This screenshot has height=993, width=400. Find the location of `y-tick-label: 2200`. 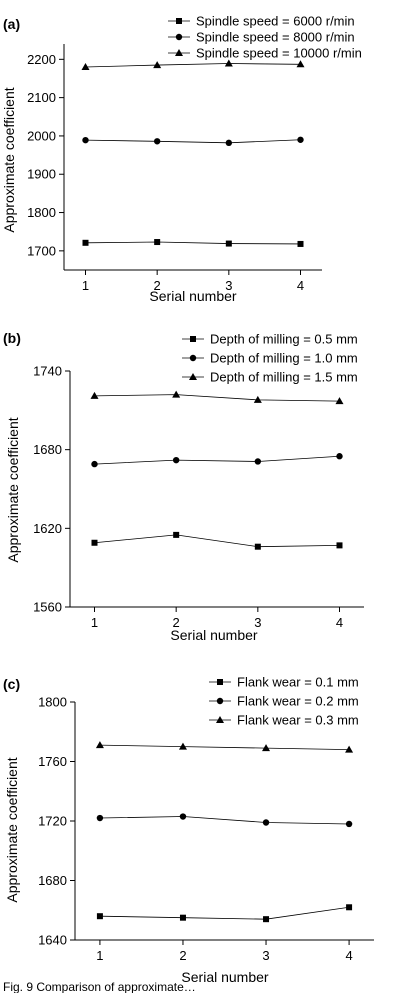

y-tick-label: 2200 is located at coordinates (41, 59).